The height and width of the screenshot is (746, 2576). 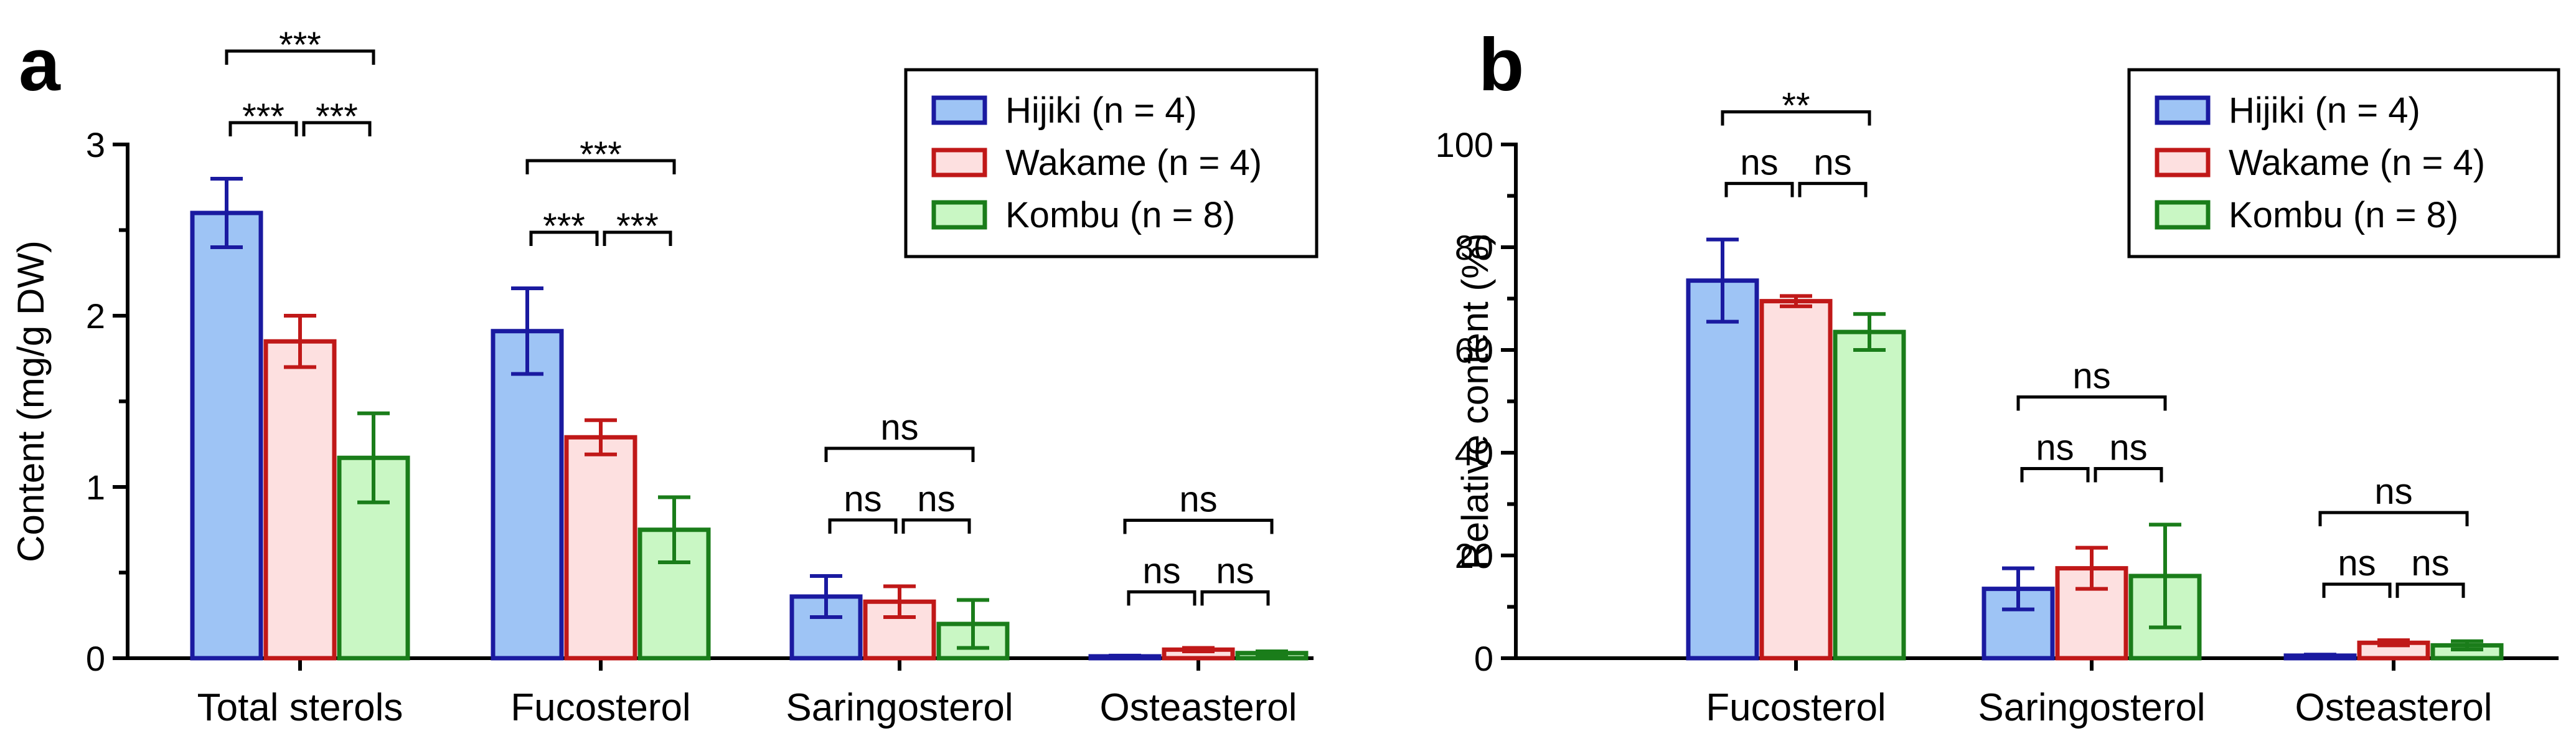 I want to click on y-tick-label: 1, so click(x=95, y=487).